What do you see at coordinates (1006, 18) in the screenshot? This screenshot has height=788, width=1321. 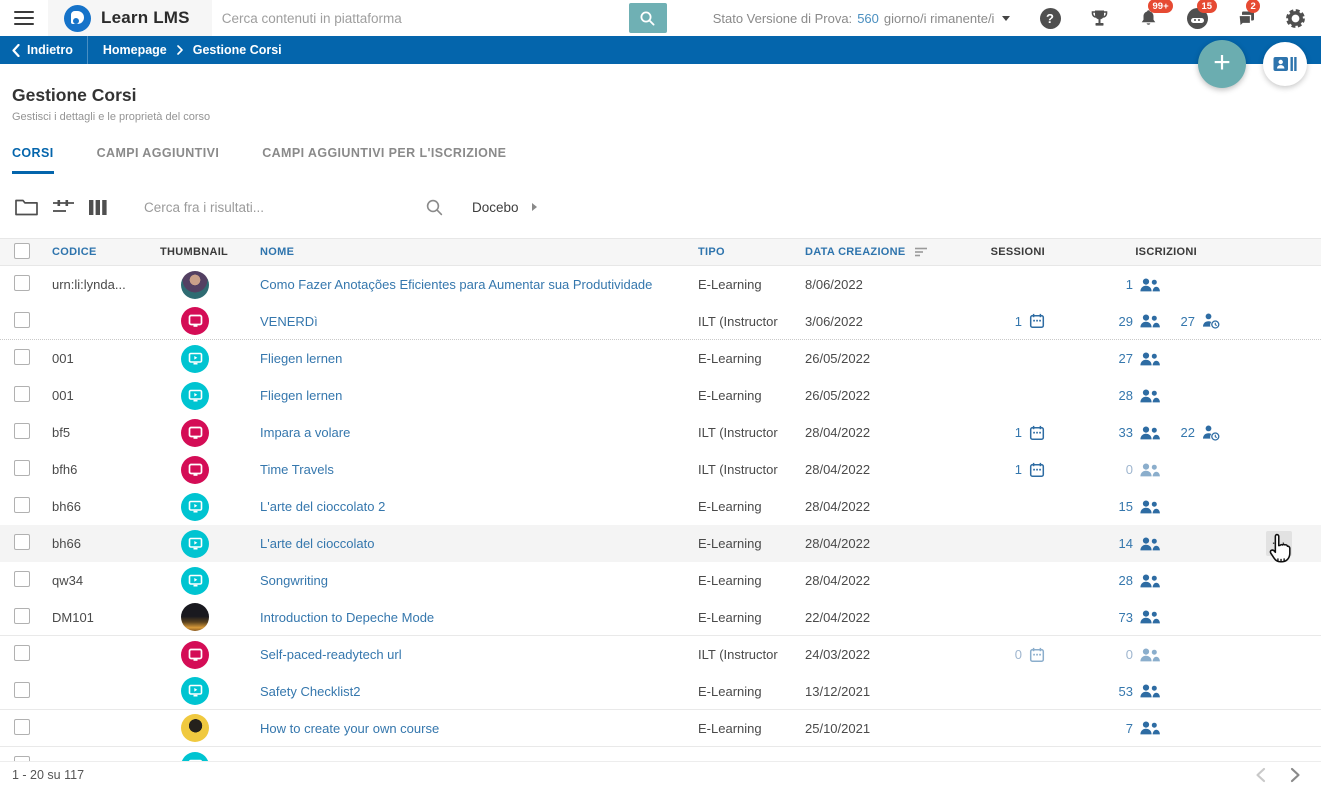 I see `chevron-down-icon` at bounding box center [1006, 18].